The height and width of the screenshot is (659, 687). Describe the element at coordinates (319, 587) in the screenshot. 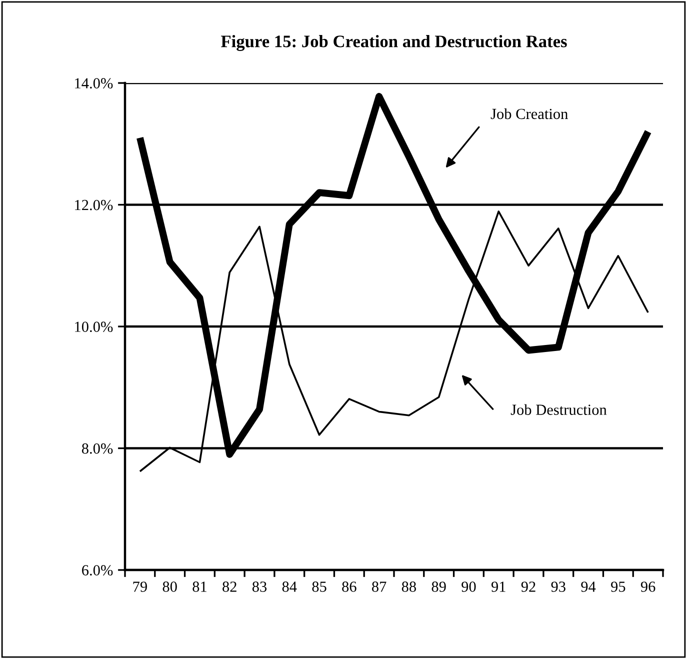

I see `x-tick-label: 85` at that location.